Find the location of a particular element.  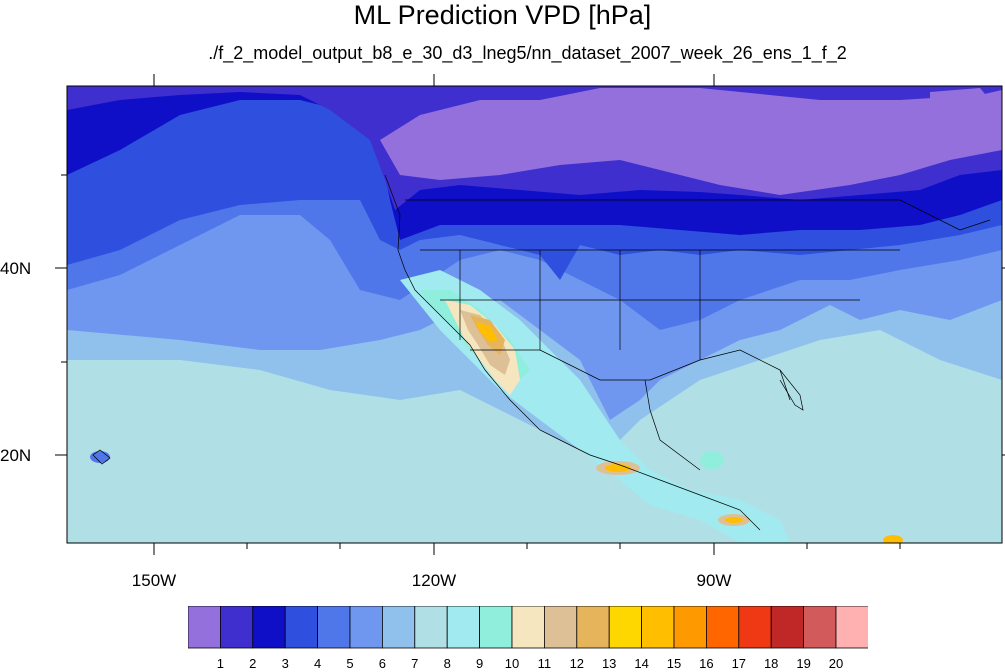

colorbar-tick-label: 6 is located at coordinates (382, 663).